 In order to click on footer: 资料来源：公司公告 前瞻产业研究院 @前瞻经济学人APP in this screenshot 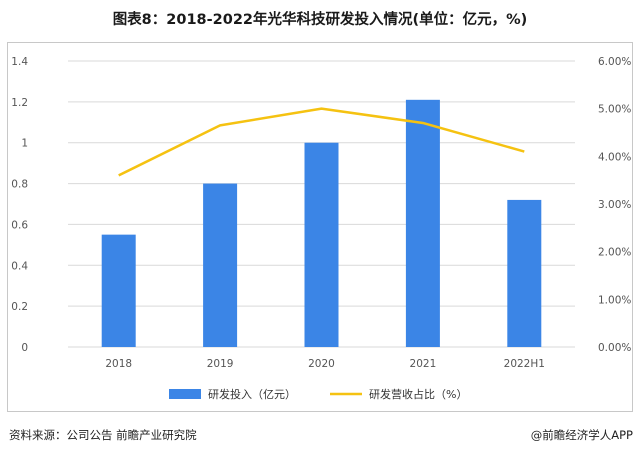, I will do `click(320, 436)`.